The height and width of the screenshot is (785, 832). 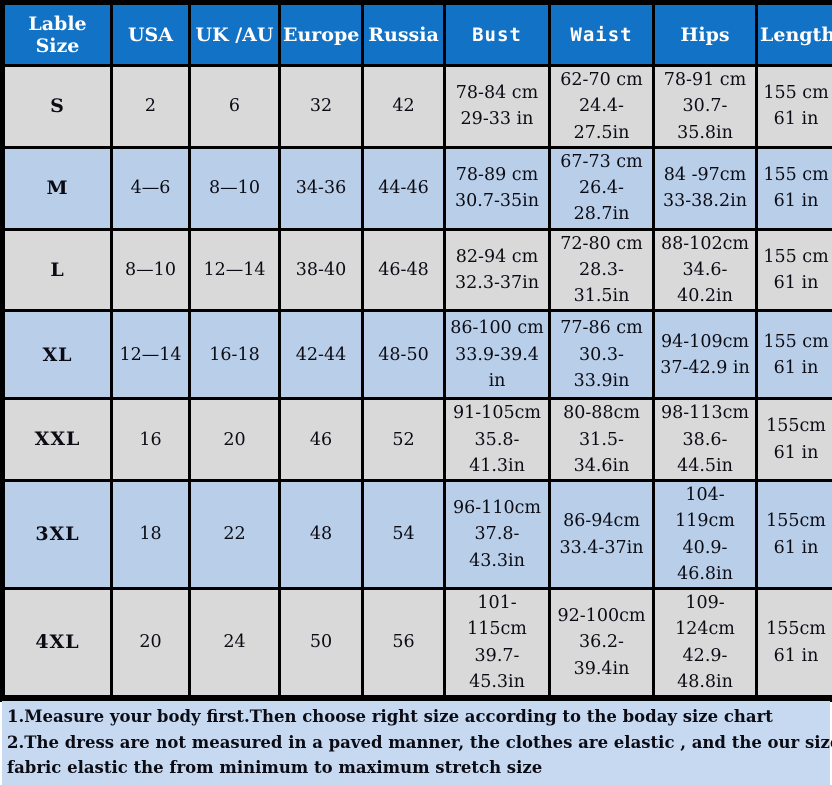 What do you see at coordinates (321, 440) in the screenshot?
I see `table-cell: 46` at bounding box center [321, 440].